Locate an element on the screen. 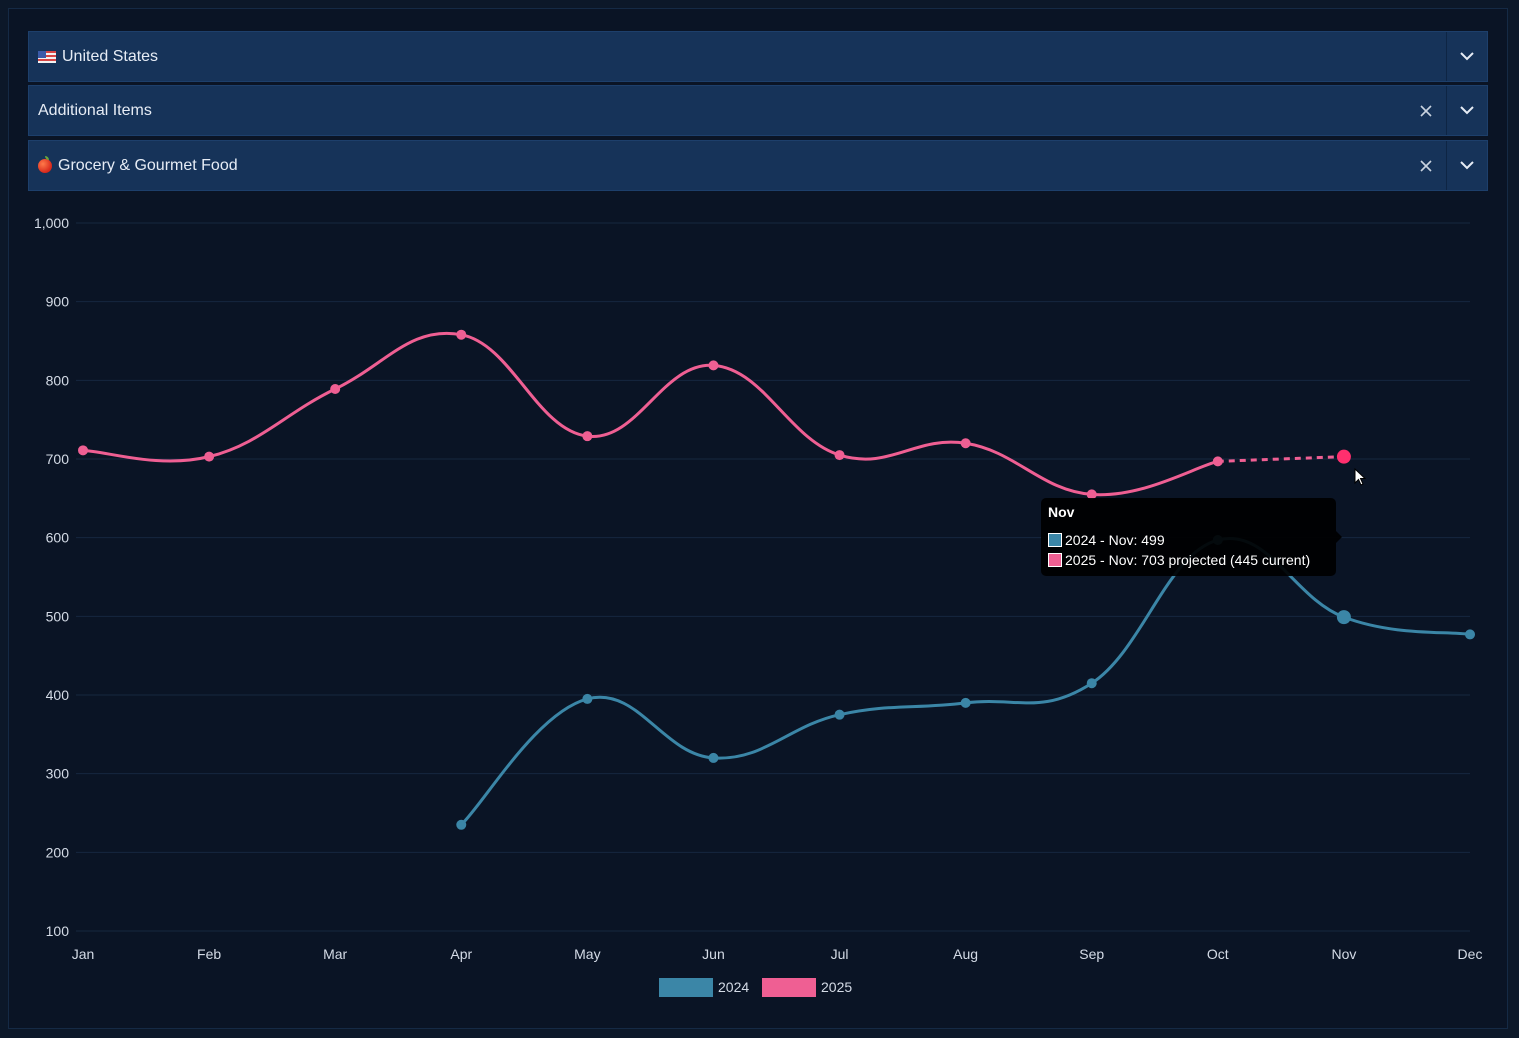 The image size is (1519, 1038). tooltip-text-2024: 2024 - Nov: 499 is located at coordinates (1115, 540).